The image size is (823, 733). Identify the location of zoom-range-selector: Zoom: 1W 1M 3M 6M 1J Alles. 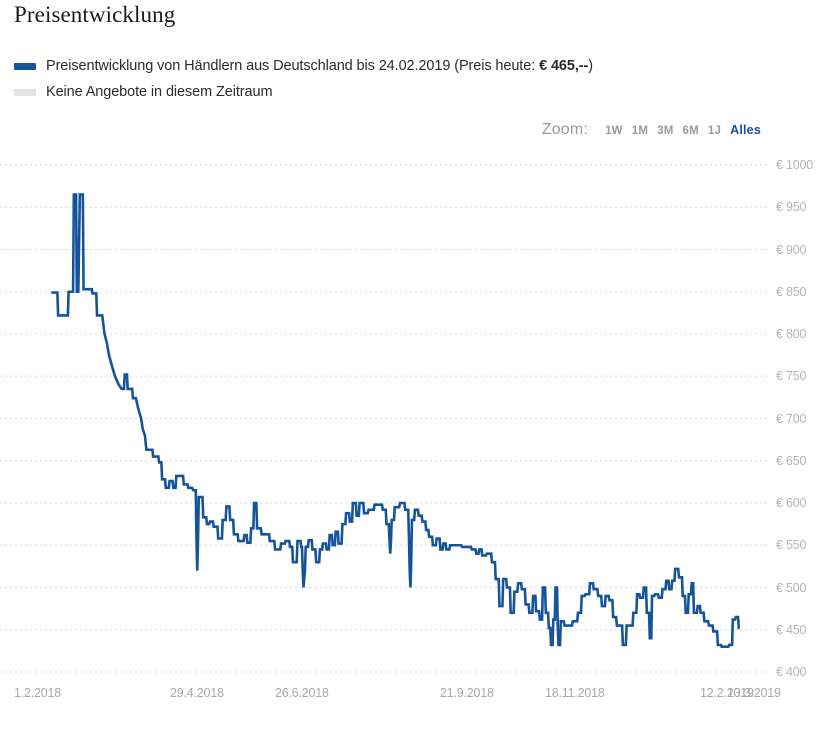
(651, 130).